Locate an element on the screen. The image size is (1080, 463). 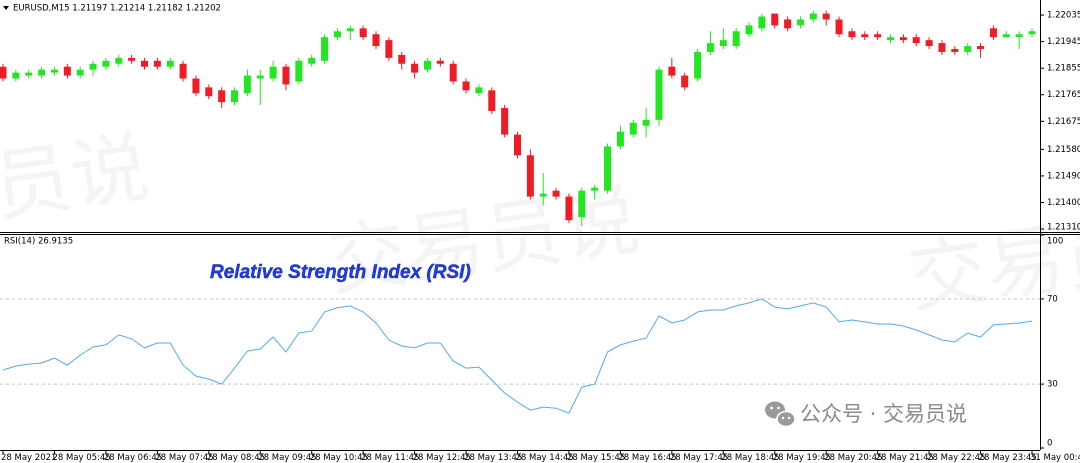
y-tick-label: 100 is located at coordinates (1055, 242).